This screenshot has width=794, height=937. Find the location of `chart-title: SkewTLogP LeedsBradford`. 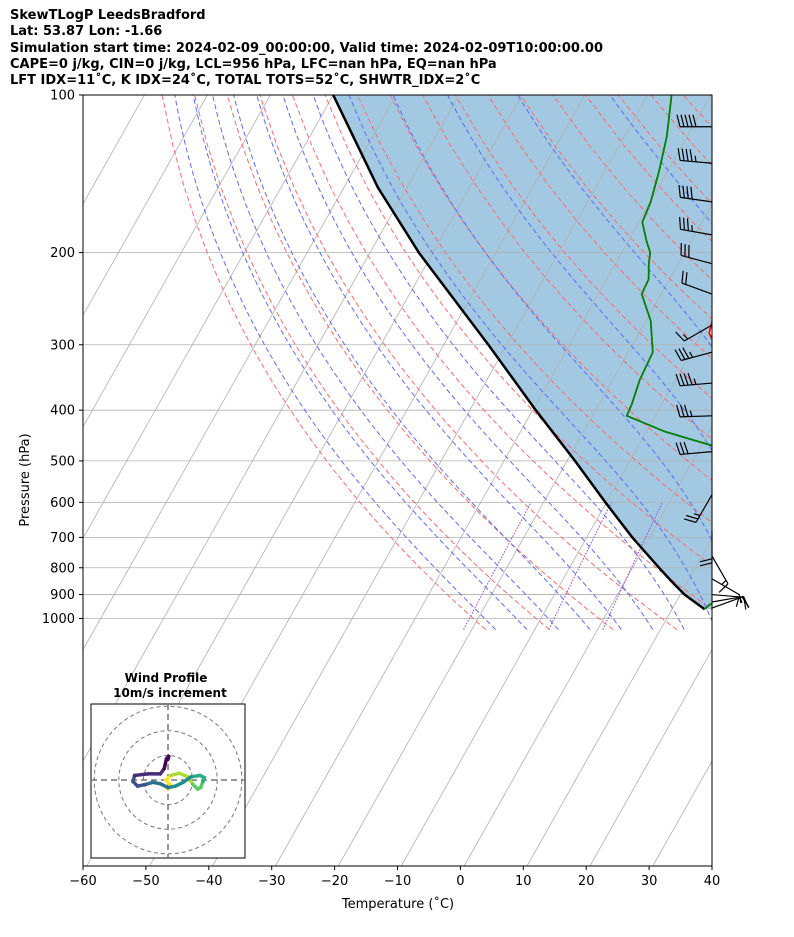

chart-title: SkewTLogP LeedsBradford is located at coordinates (108, 15).